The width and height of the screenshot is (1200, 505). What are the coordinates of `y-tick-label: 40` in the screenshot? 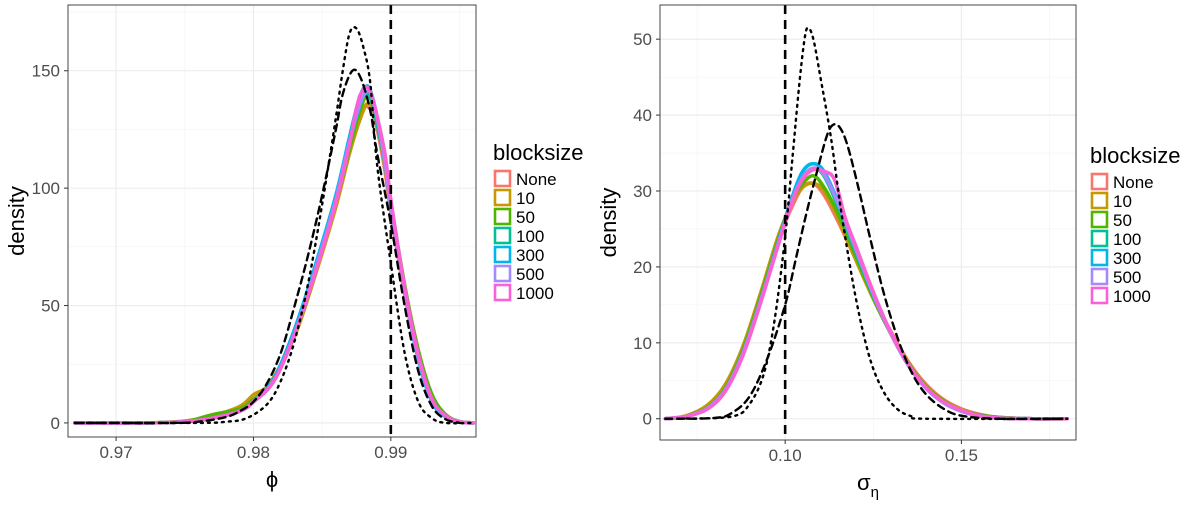 It's located at (642, 115).